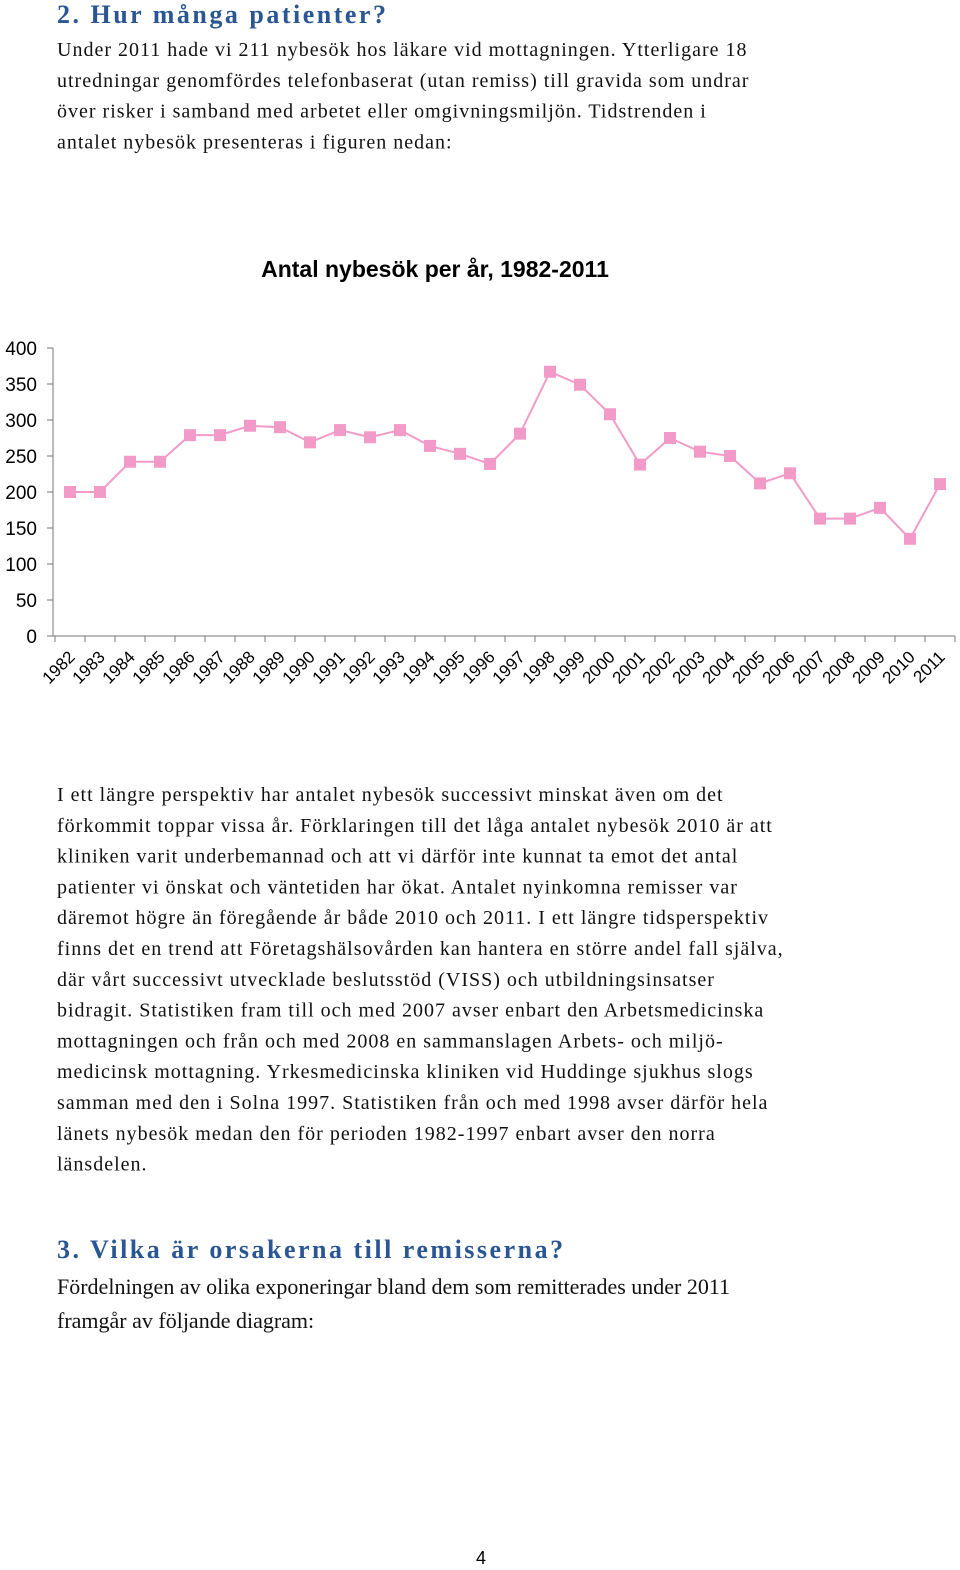 This screenshot has width=960, height=1570. Describe the element at coordinates (419, 667) in the screenshot. I see `x-tick-label: 1994` at that location.